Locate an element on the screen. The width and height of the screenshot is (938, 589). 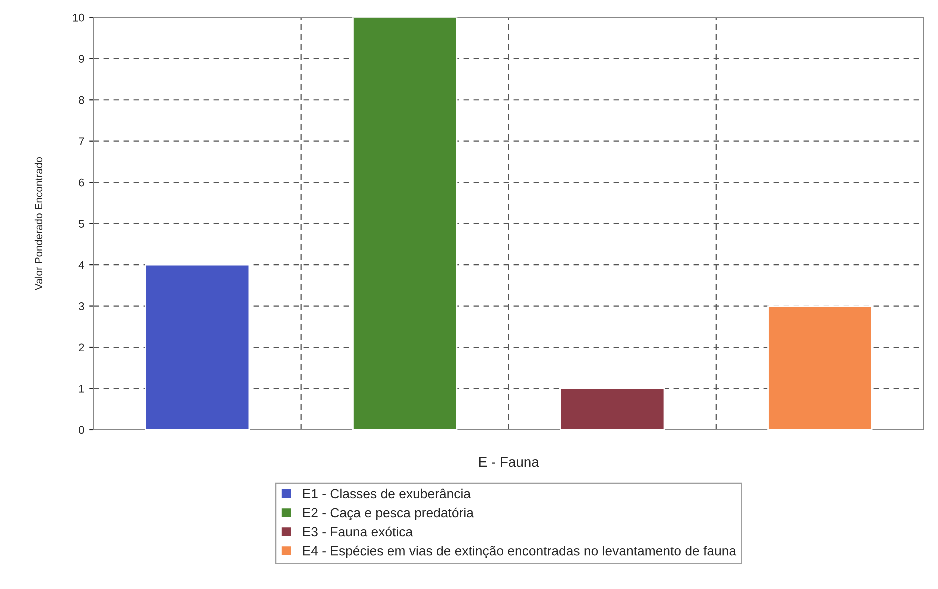
y-tick-label: 5 is located at coordinates (81, 224).